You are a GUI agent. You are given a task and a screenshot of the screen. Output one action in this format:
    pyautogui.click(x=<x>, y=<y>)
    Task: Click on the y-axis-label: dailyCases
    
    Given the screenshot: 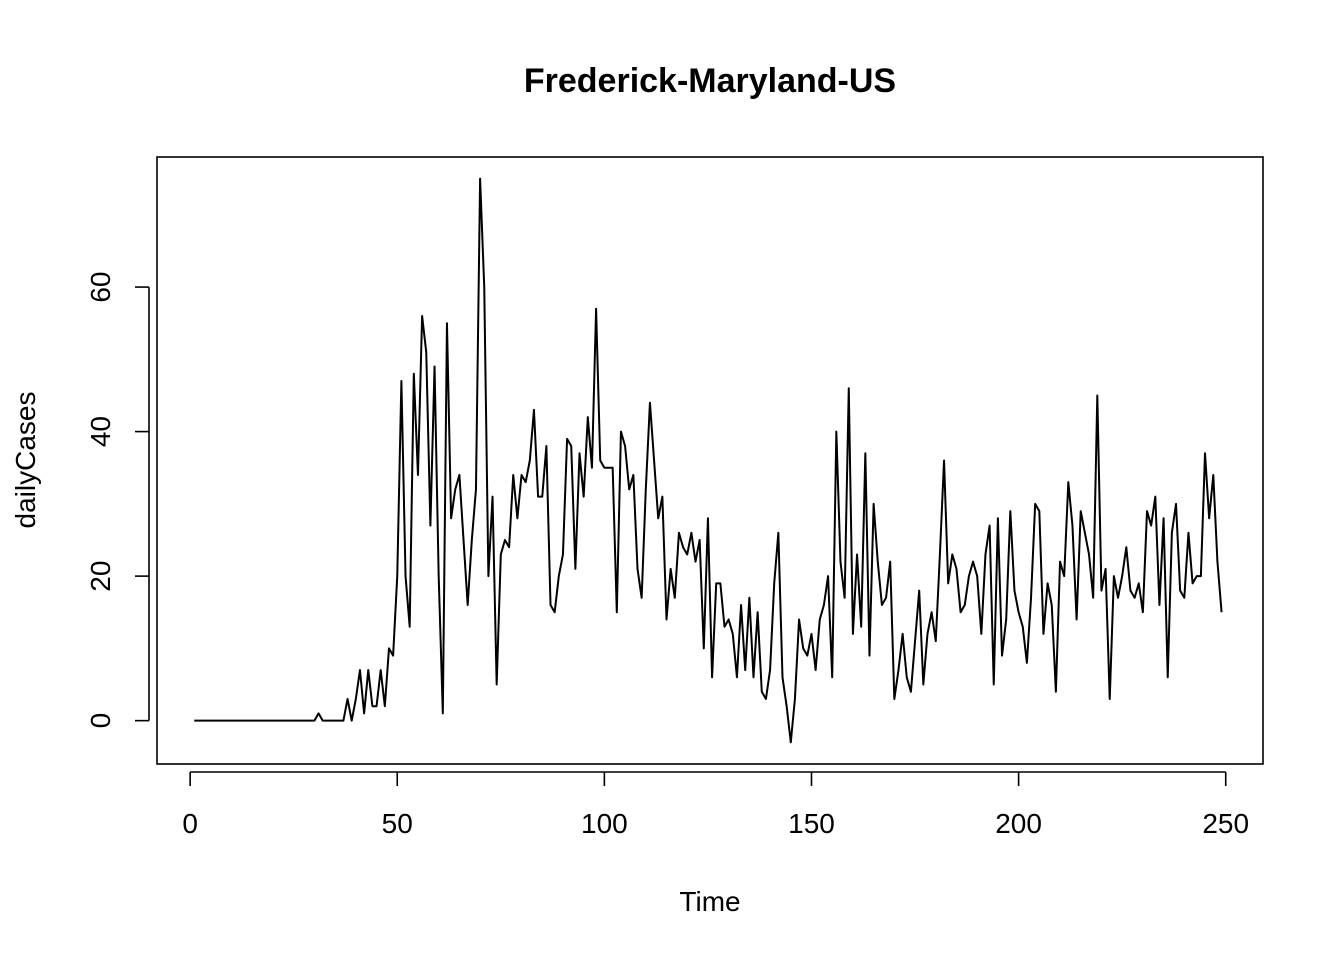 What is the action you would take?
    pyautogui.click(x=25, y=460)
    